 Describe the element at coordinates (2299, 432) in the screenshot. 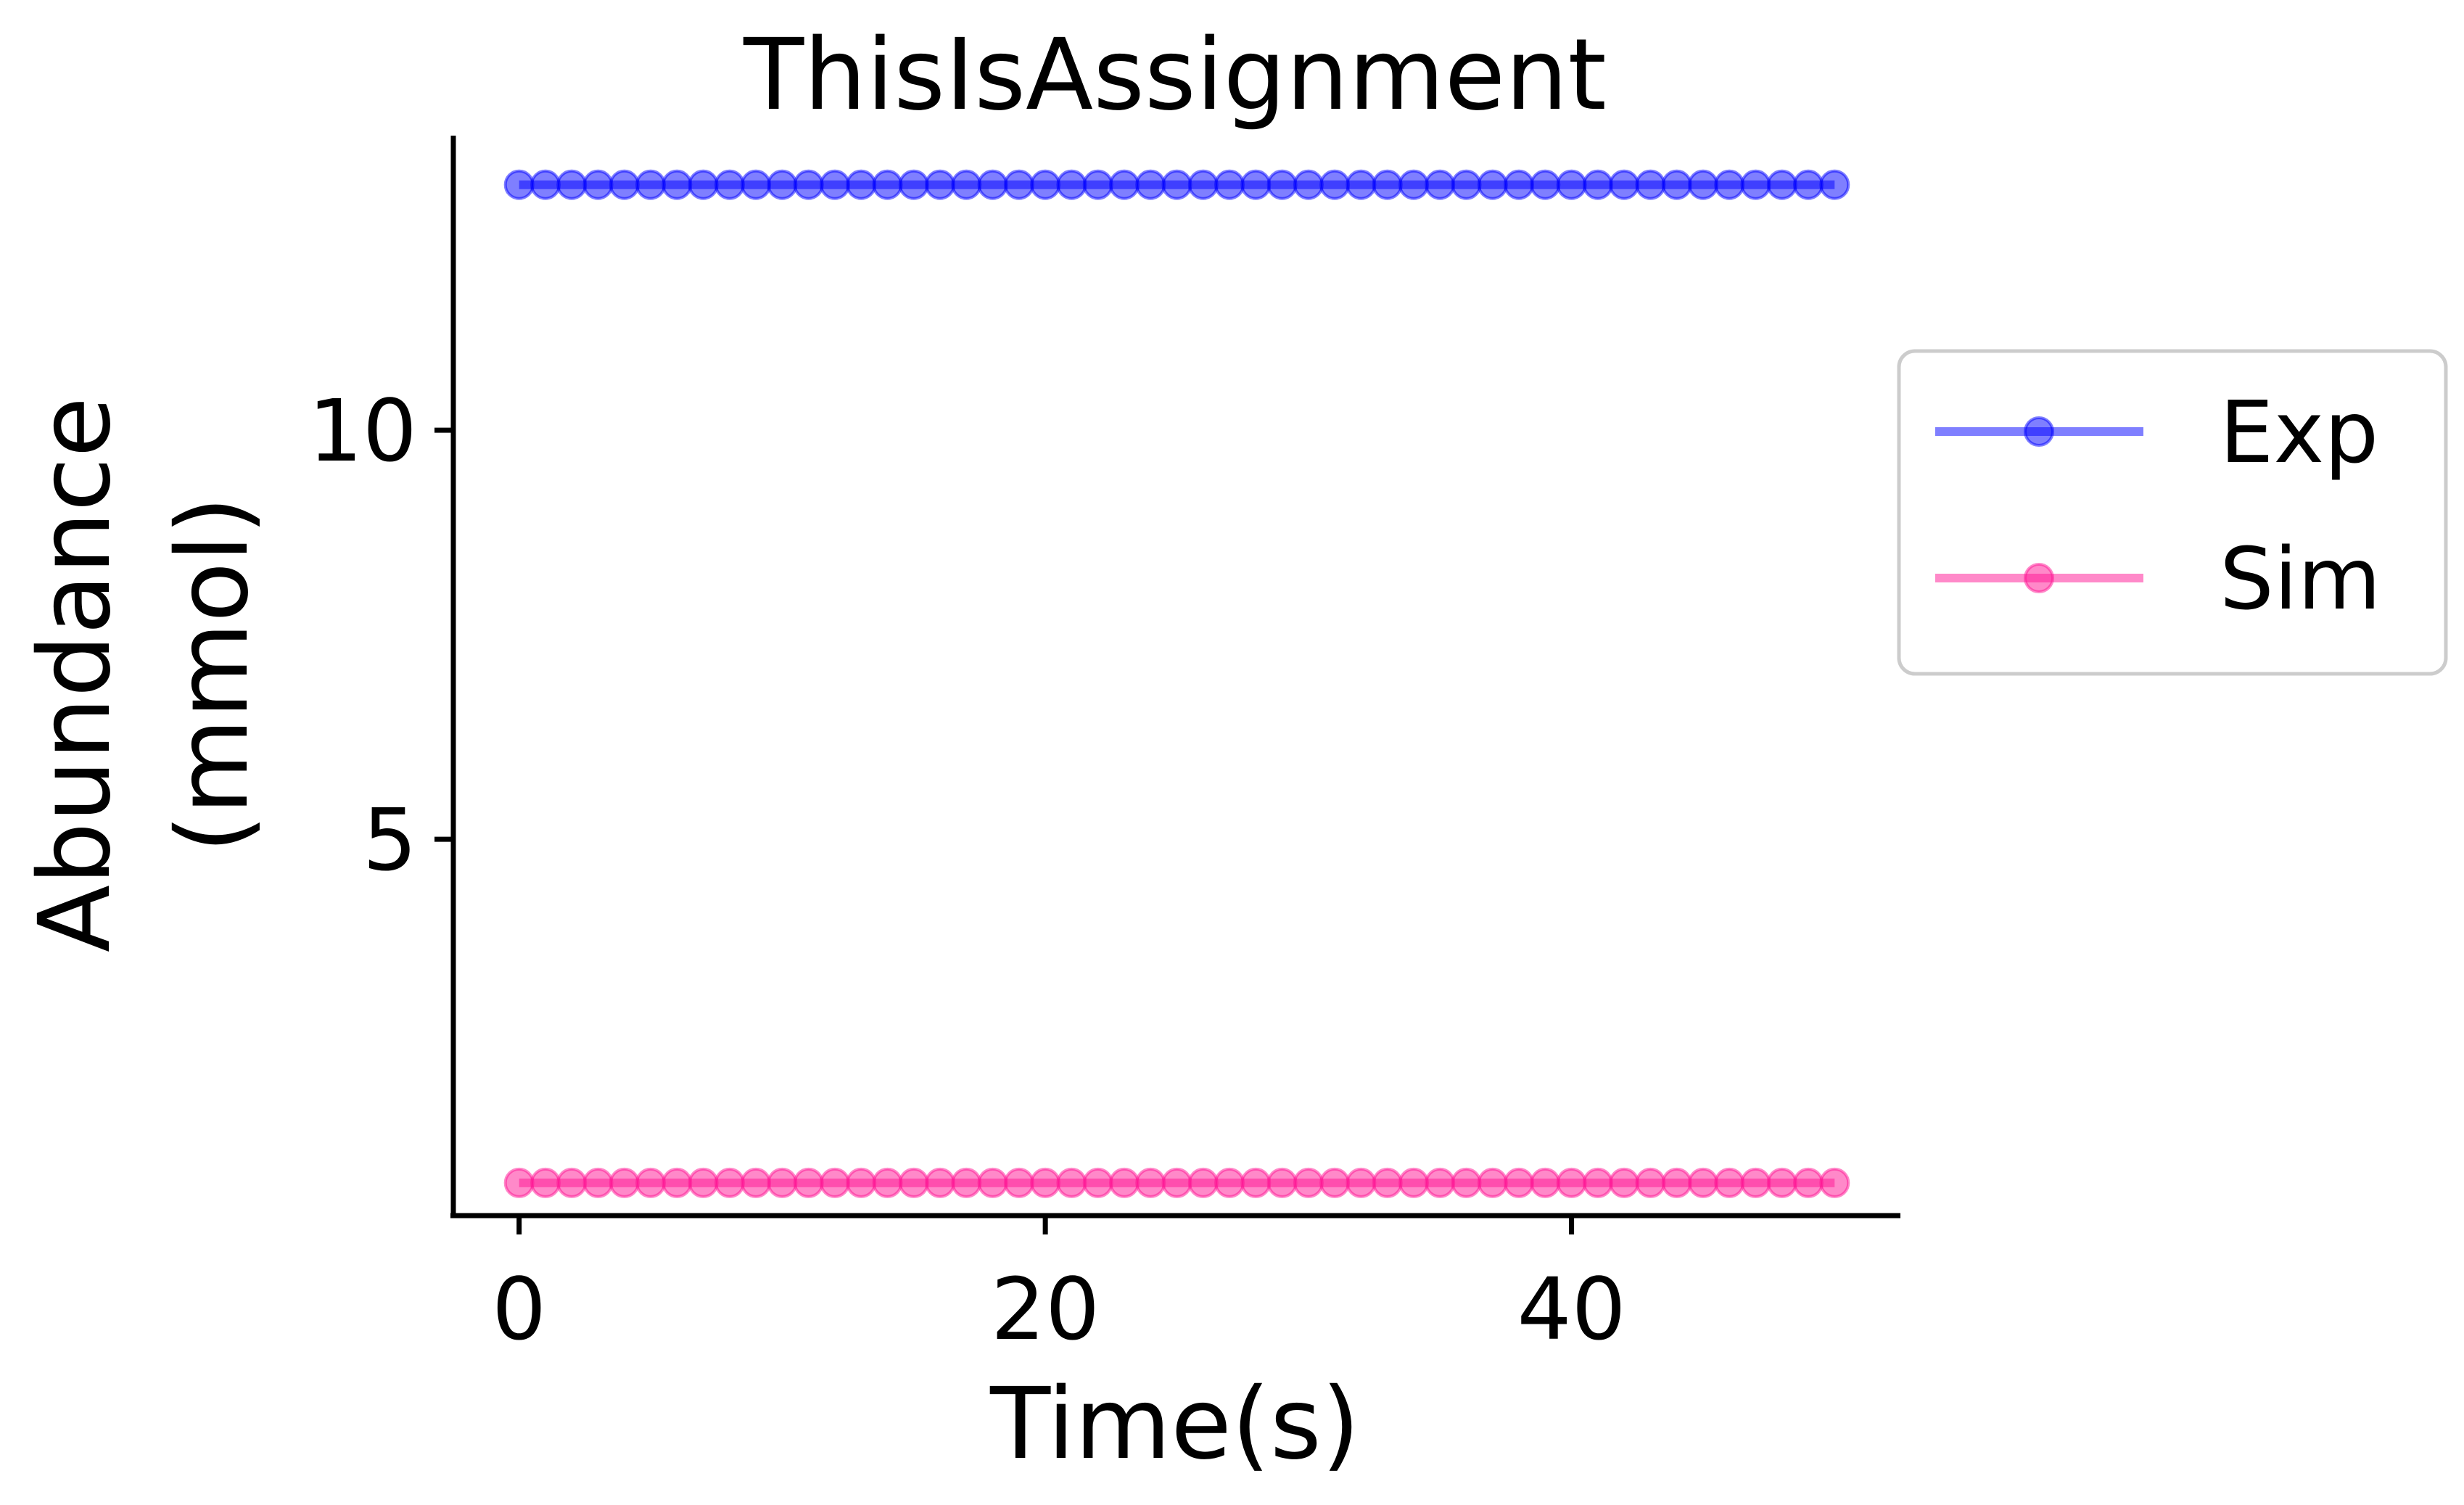

I see `legend-label-exp: Exp` at that location.